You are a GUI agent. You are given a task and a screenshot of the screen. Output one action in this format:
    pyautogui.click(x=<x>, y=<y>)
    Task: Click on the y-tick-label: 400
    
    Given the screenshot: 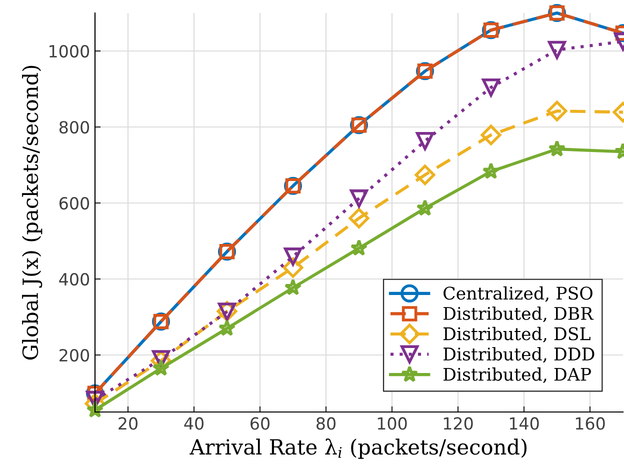 What is the action you would take?
    pyautogui.click(x=74, y=279)
    